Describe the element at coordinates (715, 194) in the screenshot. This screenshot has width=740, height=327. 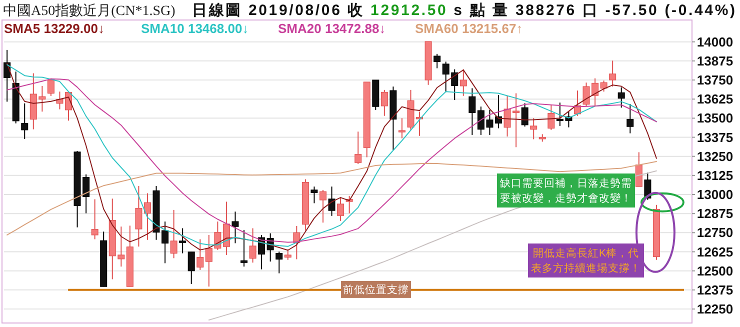
I see `y-tick-label: 13000` at that location.